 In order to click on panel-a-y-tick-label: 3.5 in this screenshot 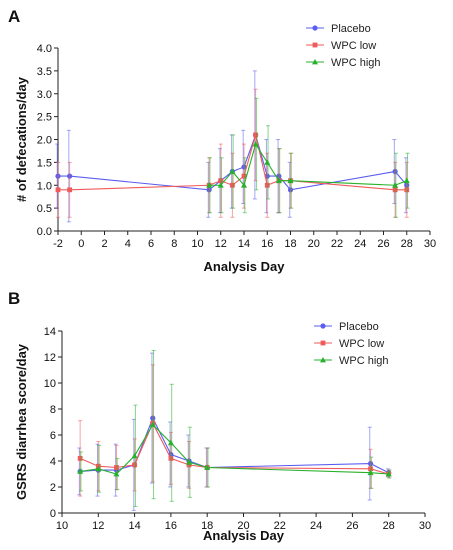, I will do `click(44, 72)`.